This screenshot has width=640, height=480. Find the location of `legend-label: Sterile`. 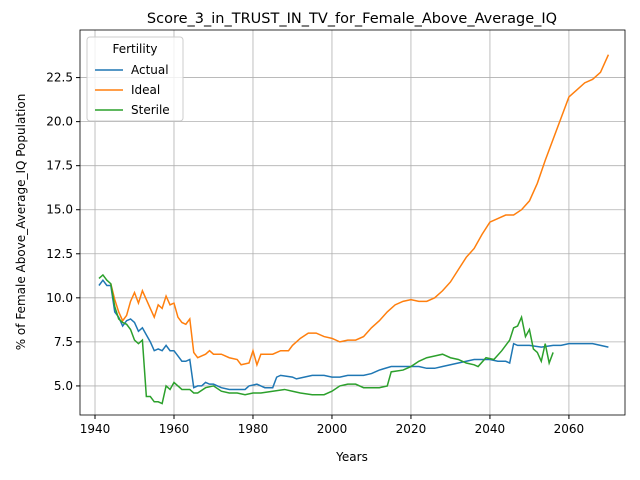

legend-label: Sterile is located at coordinates (150, 110).